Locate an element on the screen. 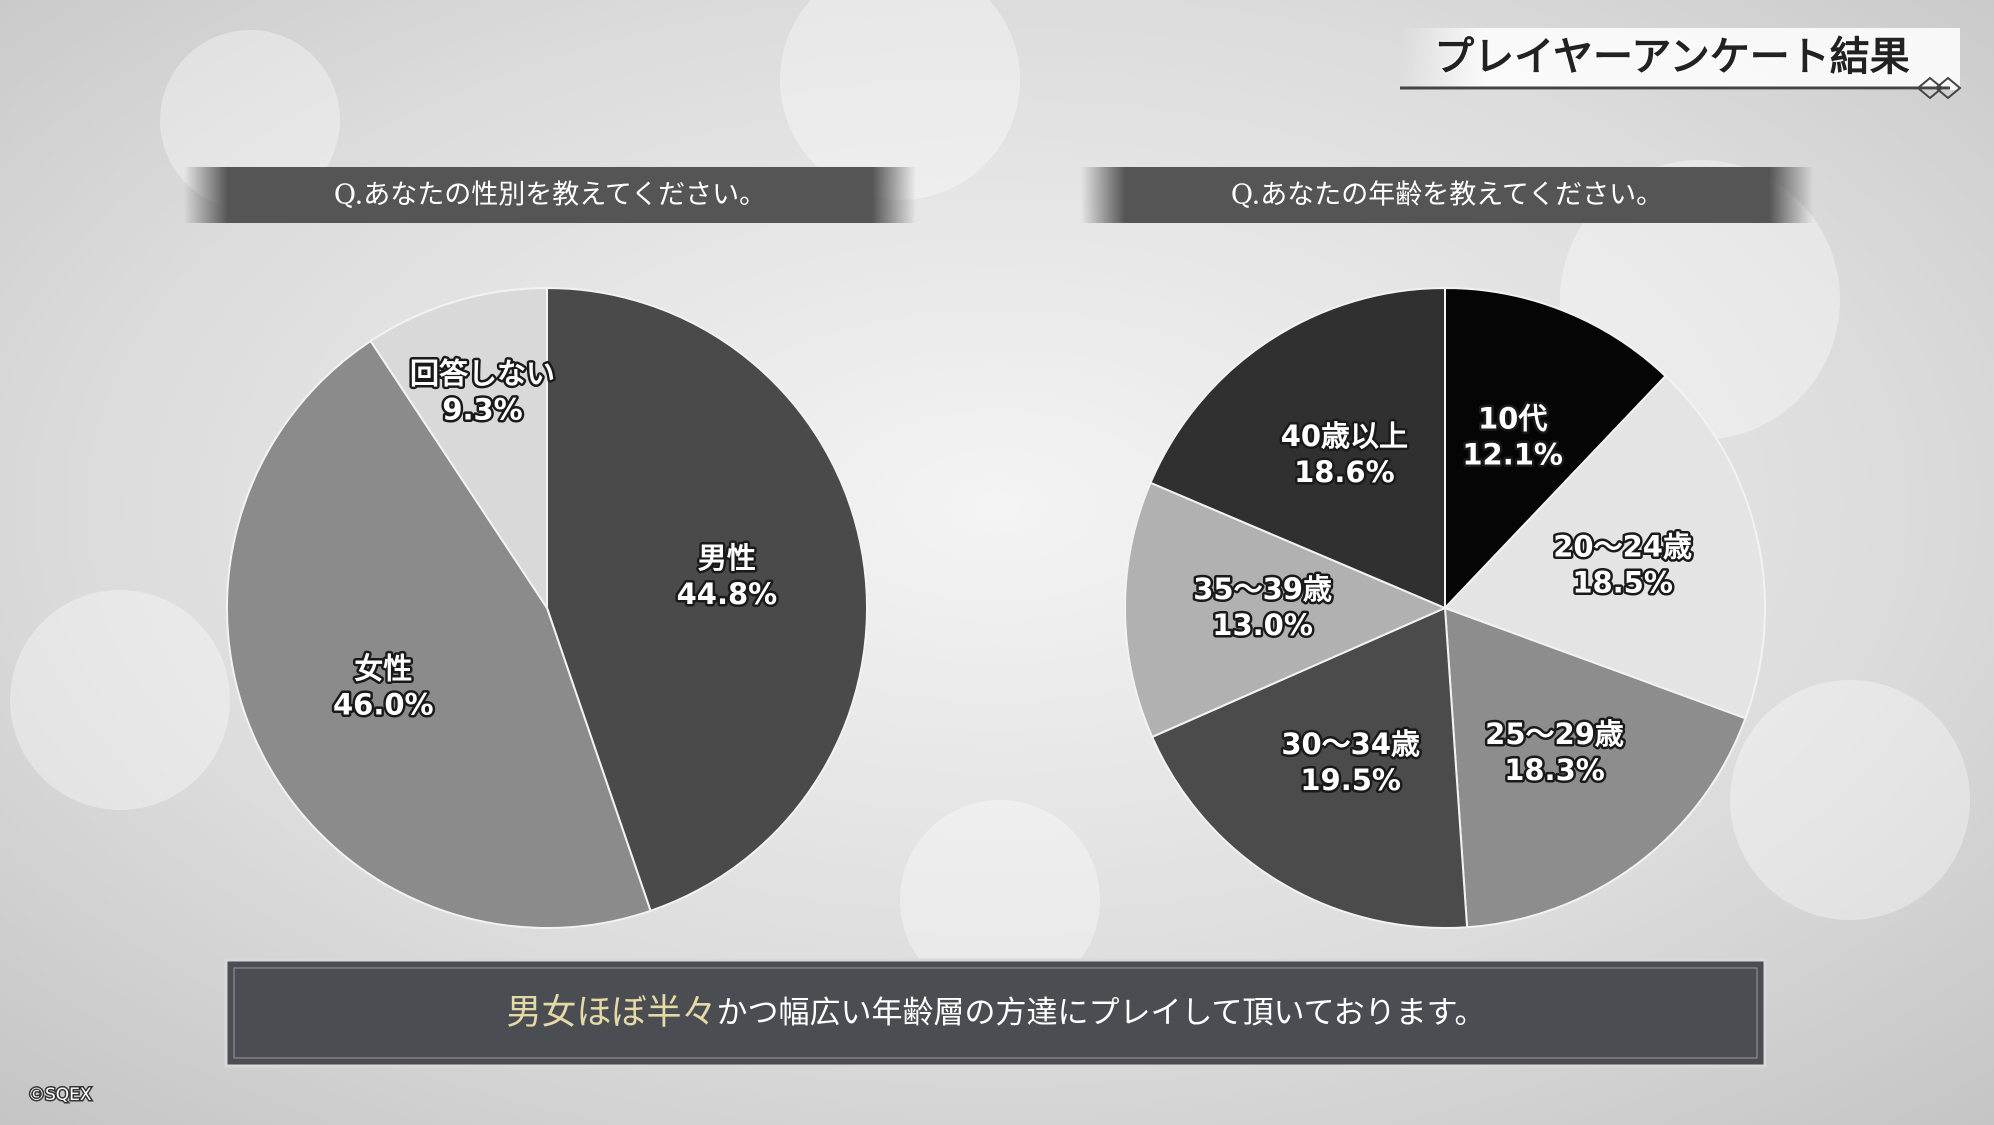  title-band is located at coordinates (1680, 59).